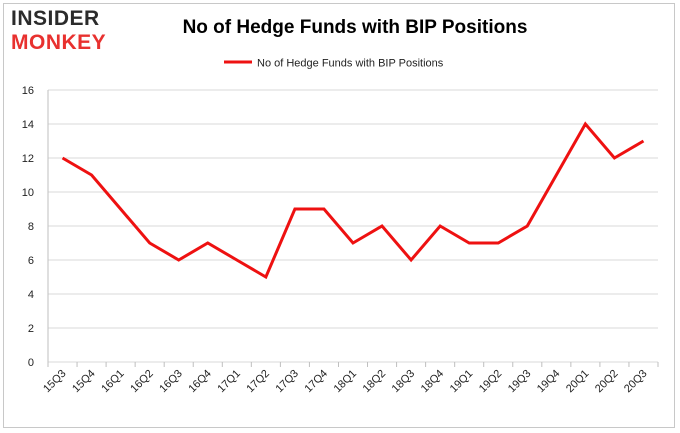  What do you see at coordinates (520, 382) in the screenshot?
I see `x-tick-label: 19Q3` at bounding box center [520, 382].